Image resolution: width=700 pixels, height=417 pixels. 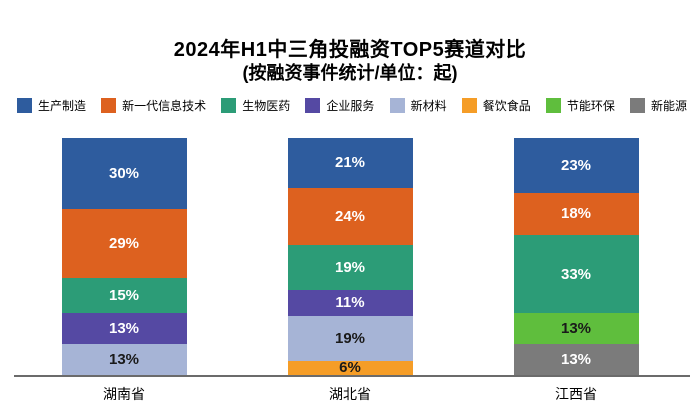 What do you see at coordinates (62, 105) in the screenshot?
I see `legend-label: 生产制造` at bounding box center [62, 105].